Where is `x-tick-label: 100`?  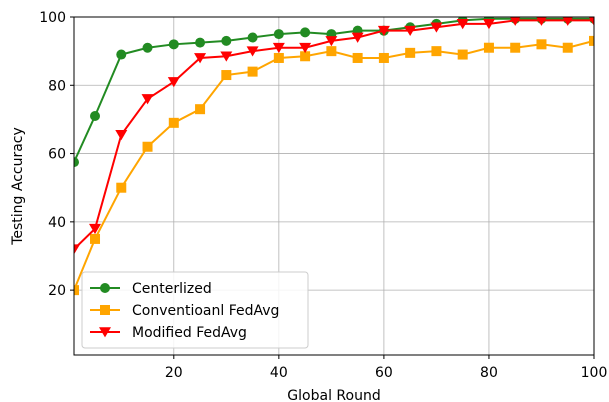 x-tick-label: 100 is located at coordinates (594, 373).